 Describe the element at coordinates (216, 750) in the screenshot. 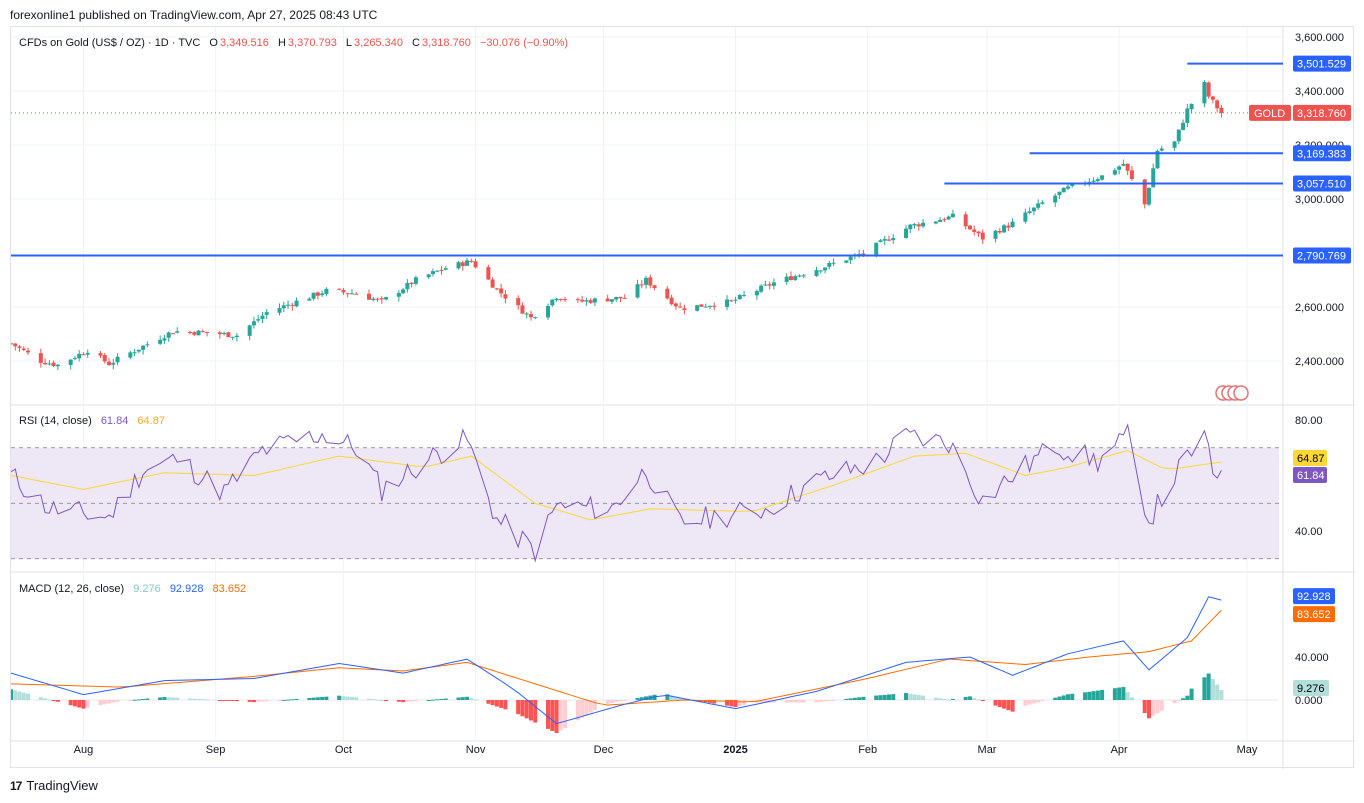

I see `x-tick-label: Sep` at that location.